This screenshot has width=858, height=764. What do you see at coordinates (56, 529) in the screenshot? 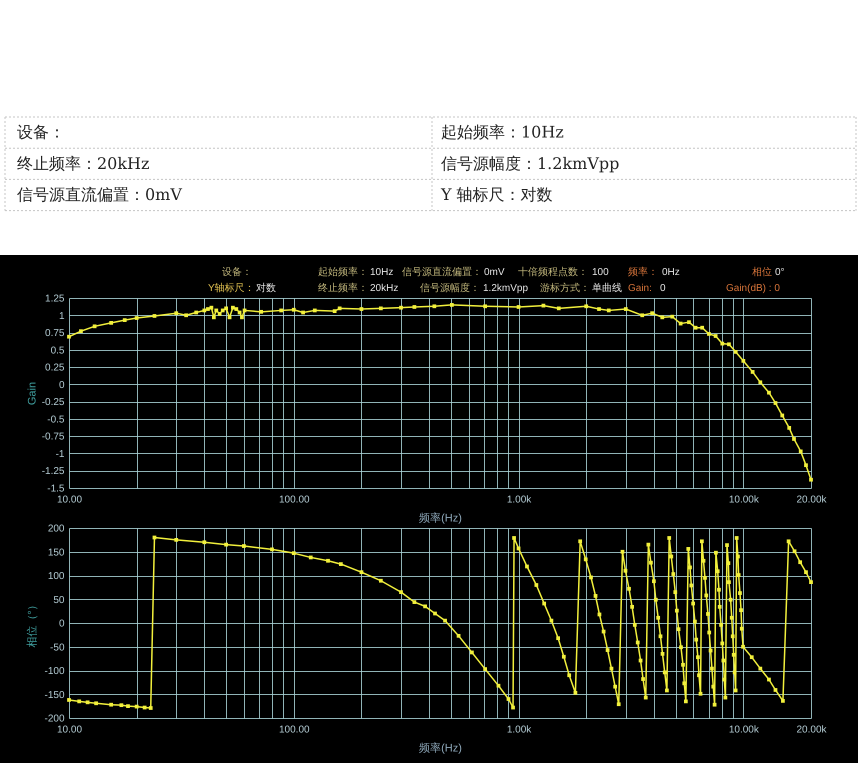
I see `y-tick-label: 200` at bounding box center [56, 529].